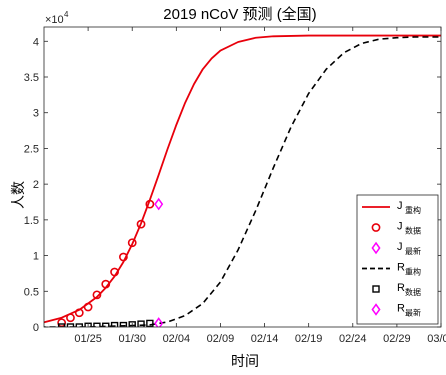 The width and height of the screenshot is (446, 375). Describe the element at coordinates (177, 339) in the screenshot. I see `x-tick-label: 02/04` at that location.